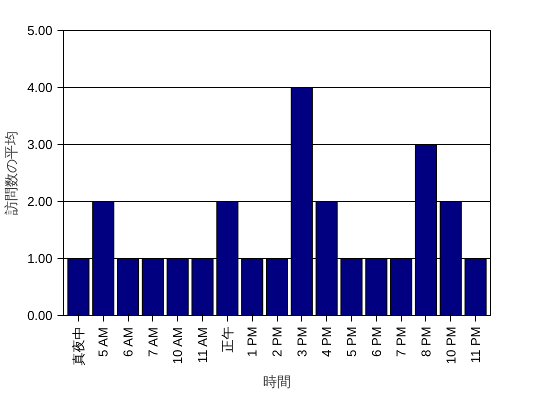  I want to click on x-tick-label: 10 PM, so click(450, 345).